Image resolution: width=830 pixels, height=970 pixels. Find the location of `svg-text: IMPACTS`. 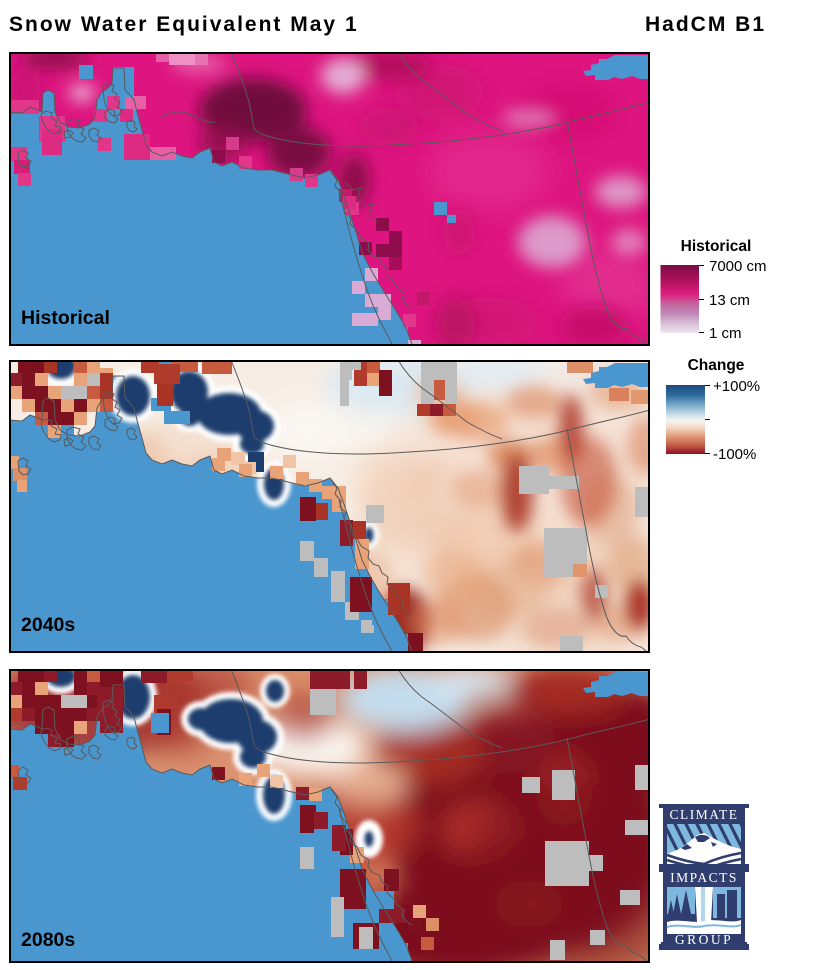

svg-text: IMPACTS is located at coordinates (704, 877).